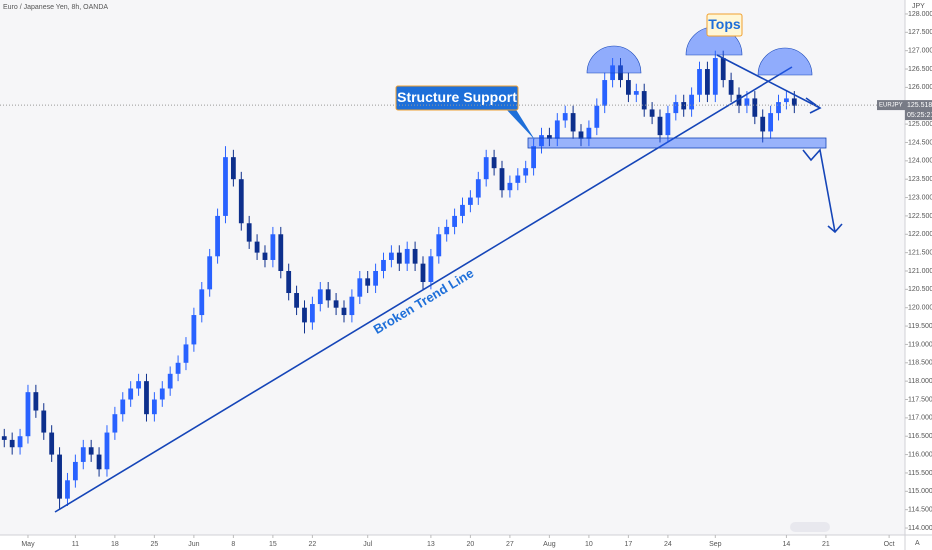 The width and height of the screenshot is (932, 550). Describe the element at coordinates (889, 544) in the screenshot. I see `x-tick-label: Oct` at that location.